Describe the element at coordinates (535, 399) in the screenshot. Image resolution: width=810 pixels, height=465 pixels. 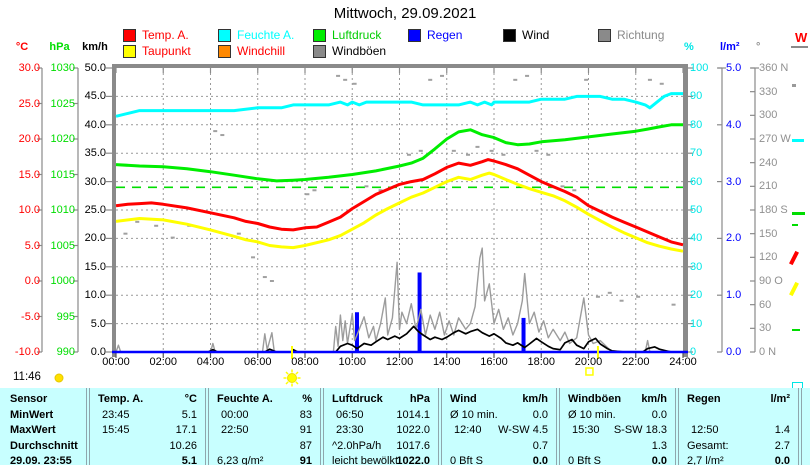
I see `column-unit: km/h` at that location.